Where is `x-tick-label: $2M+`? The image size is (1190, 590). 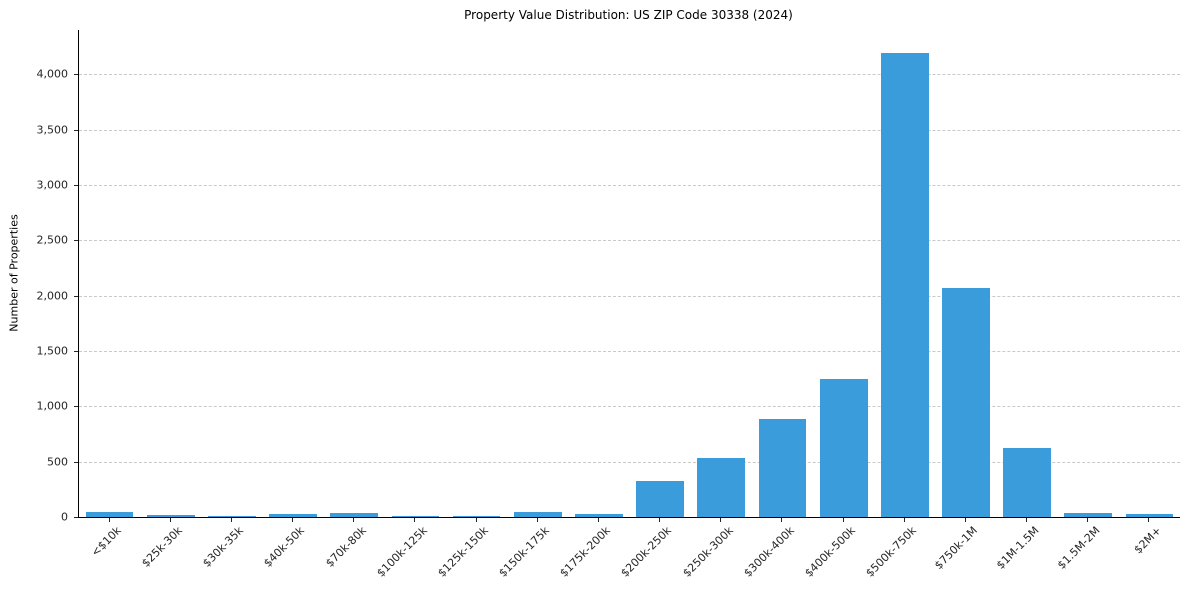 x-tick-label: $2M+ is located at coordinates (1147, 540).